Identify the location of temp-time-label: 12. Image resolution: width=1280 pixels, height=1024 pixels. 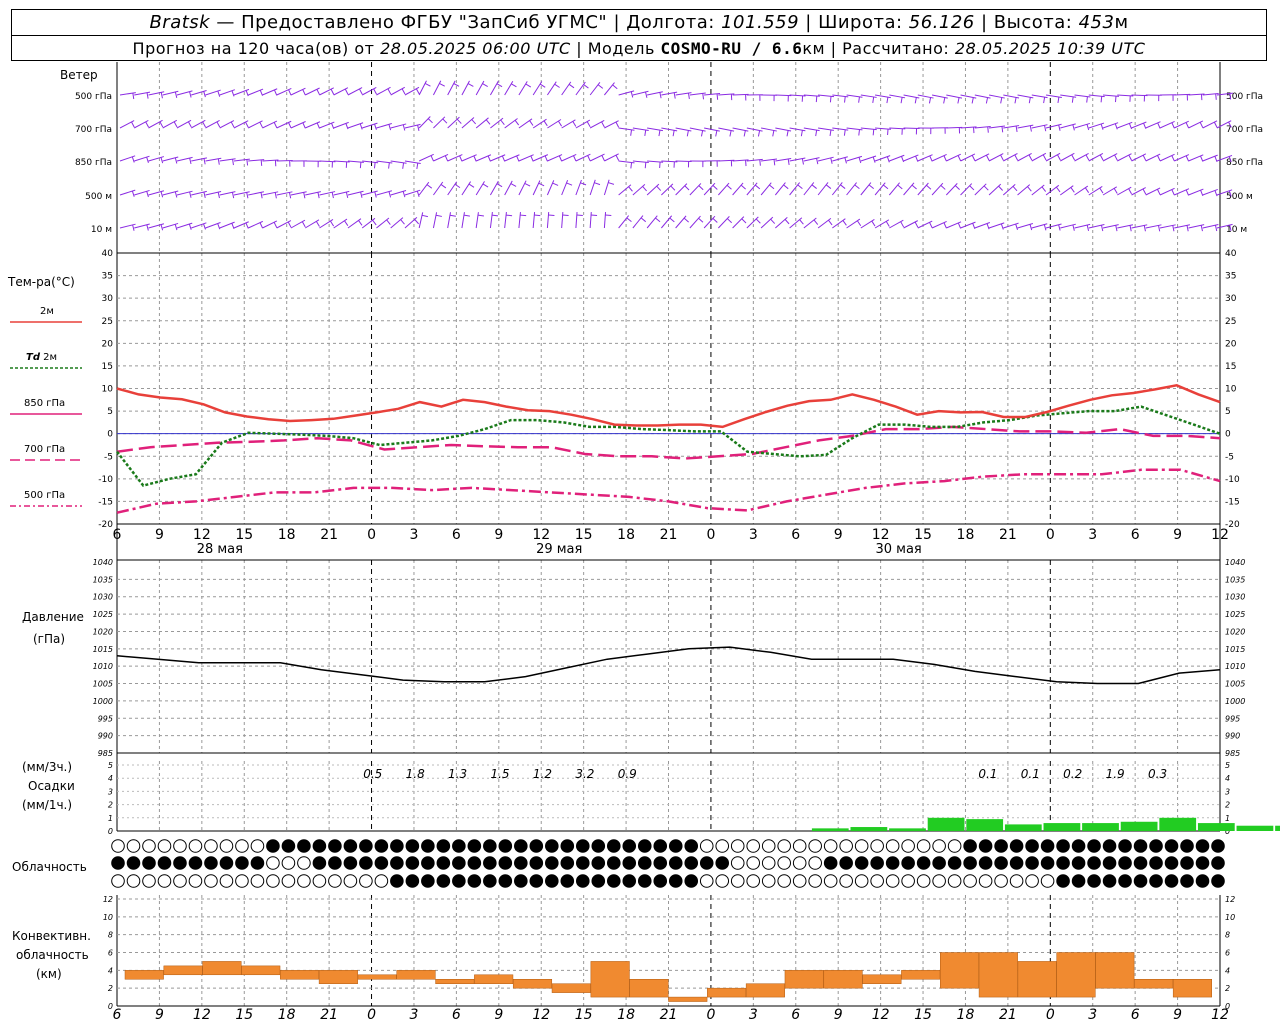
(202, 535).